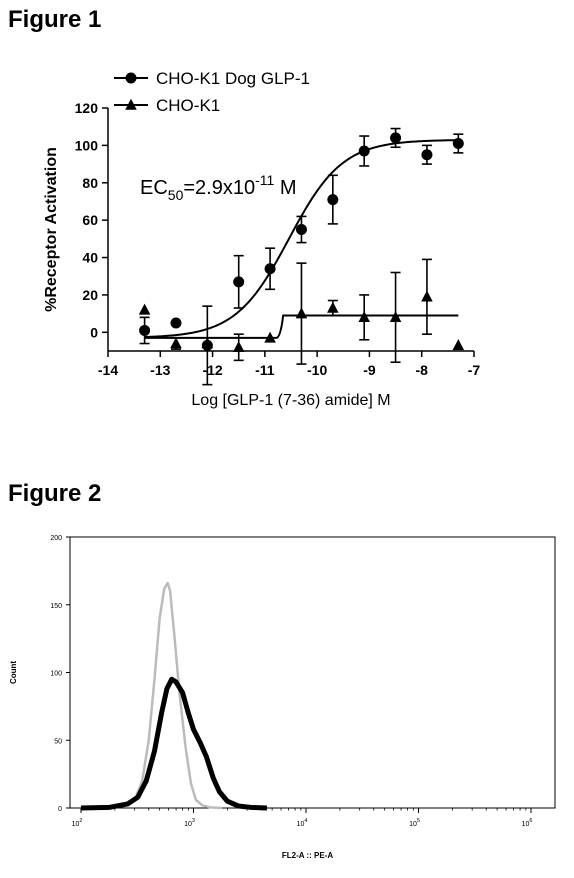 This screenshot has width=574, height=878. Describe the element at coordinates (174, 743) in the screenshot. I see `histogram-curve-black` at that location.